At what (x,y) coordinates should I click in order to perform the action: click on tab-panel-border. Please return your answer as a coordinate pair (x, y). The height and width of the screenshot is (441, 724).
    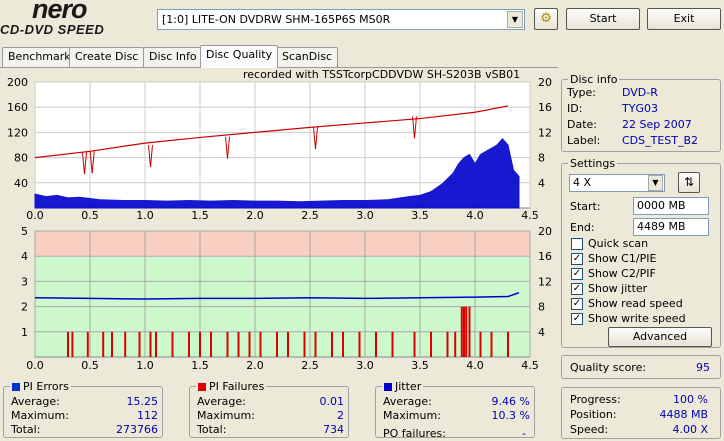
    Looking at the image, I should click on (279, 67).